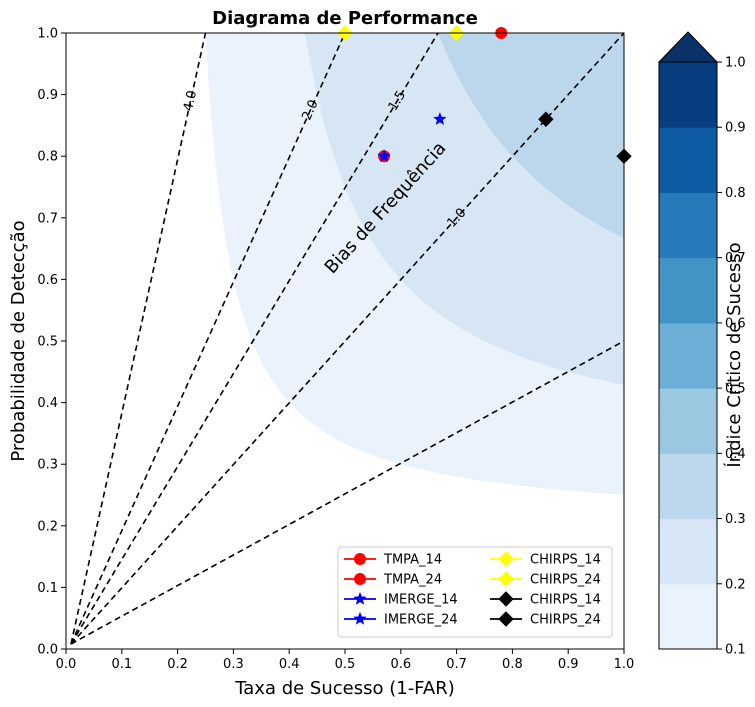 Image resolution: width=755 pixels, height=707 pixels. I want to click on x-axis: 0.0 0.1 0.2 0.3 0.4 0.5 0.6 0.7 0.8 0.9 1.0, so click(345, 660).